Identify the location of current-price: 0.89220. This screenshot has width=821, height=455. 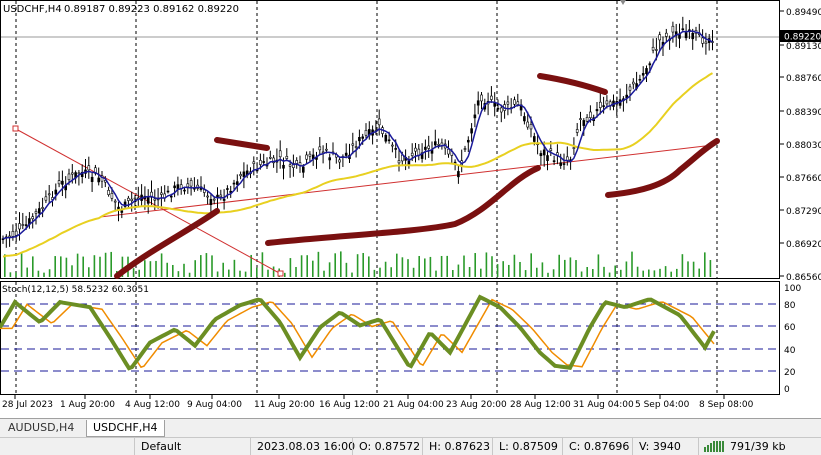
(802, 38).